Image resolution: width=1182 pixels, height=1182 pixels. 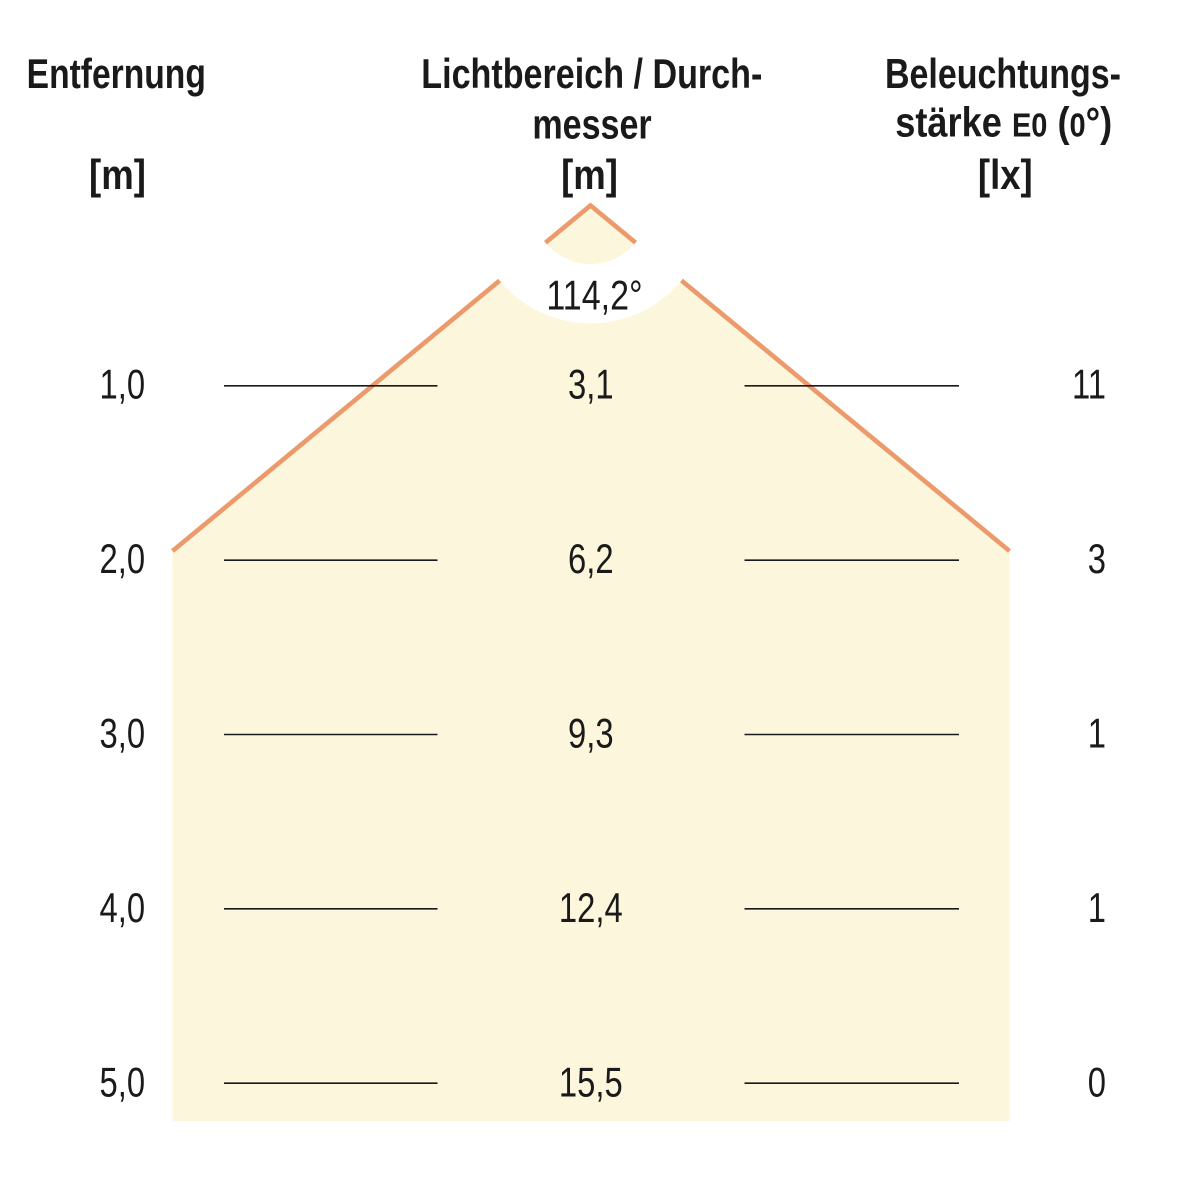 What do you see at coordinates (592, 125) in the screenshot?
I see `svg-text: messer` at bounding box center [592, 125].